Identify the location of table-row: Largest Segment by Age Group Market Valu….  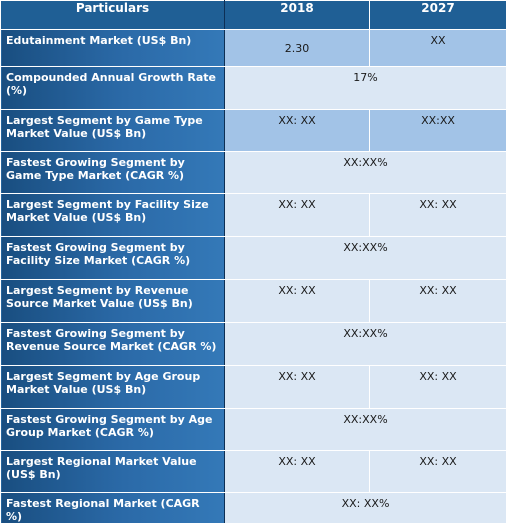
(253, 387).